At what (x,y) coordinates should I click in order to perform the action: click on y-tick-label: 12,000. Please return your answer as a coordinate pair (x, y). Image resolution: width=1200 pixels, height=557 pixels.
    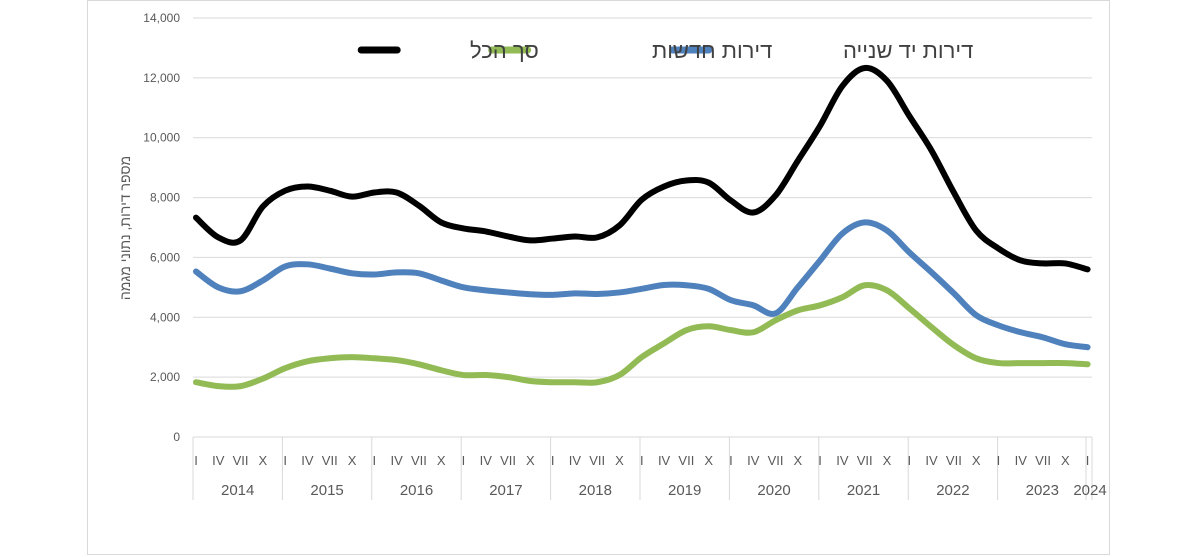
    Looking at the image, I should click on (161, 78).